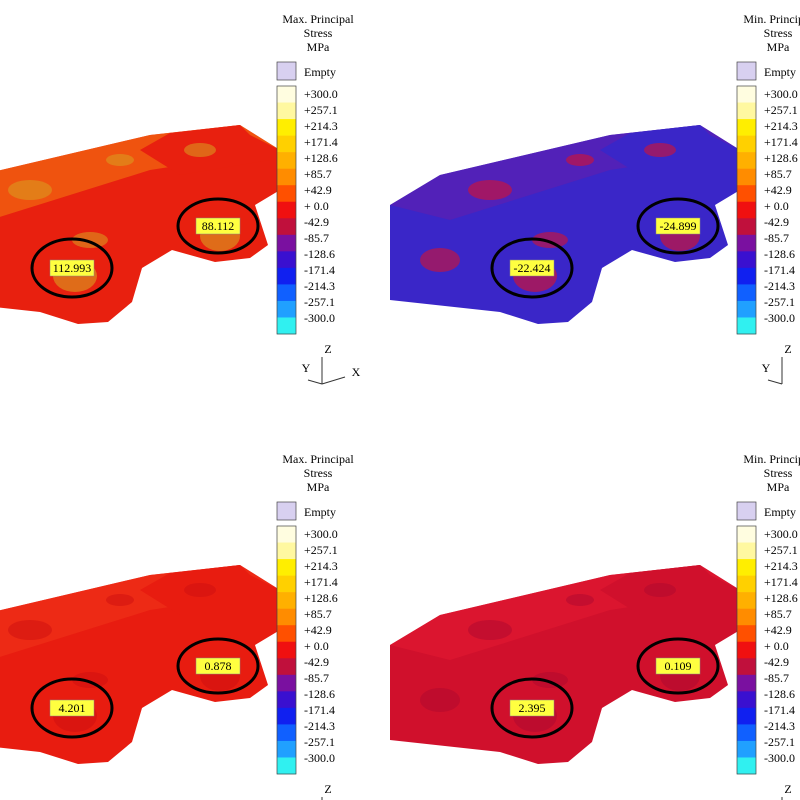 This screenshot has width=800, height=800. I want to click on annotation-value: 112.993, so click(72, 268).